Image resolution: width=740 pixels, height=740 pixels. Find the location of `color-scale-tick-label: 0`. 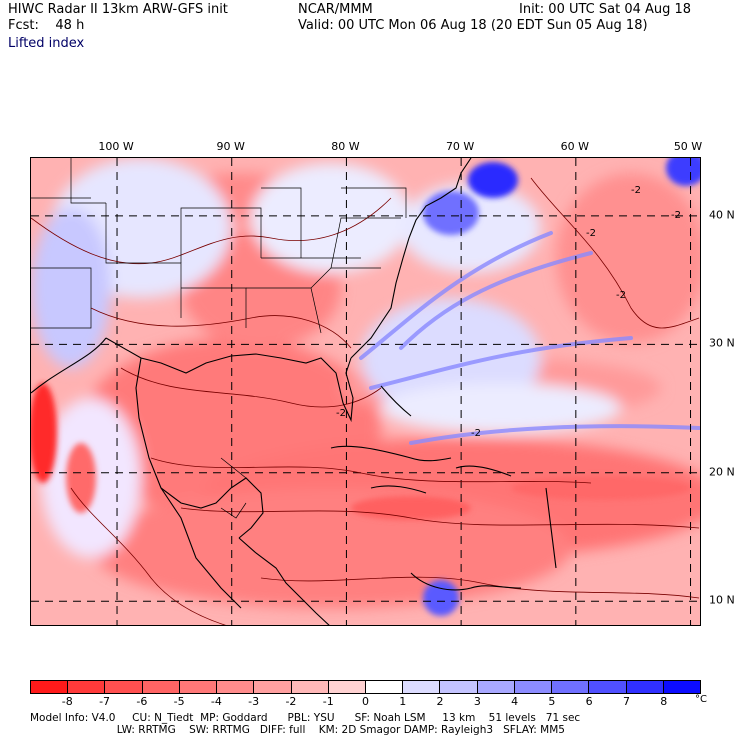

color-scale-tick-label: 0 is located at coordinates (365, 701).